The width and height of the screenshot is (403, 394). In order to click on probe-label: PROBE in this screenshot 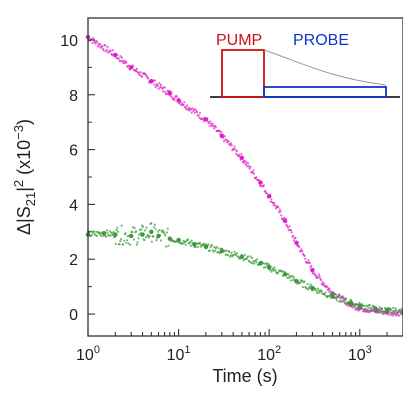, I will do `click(321, 40)`.